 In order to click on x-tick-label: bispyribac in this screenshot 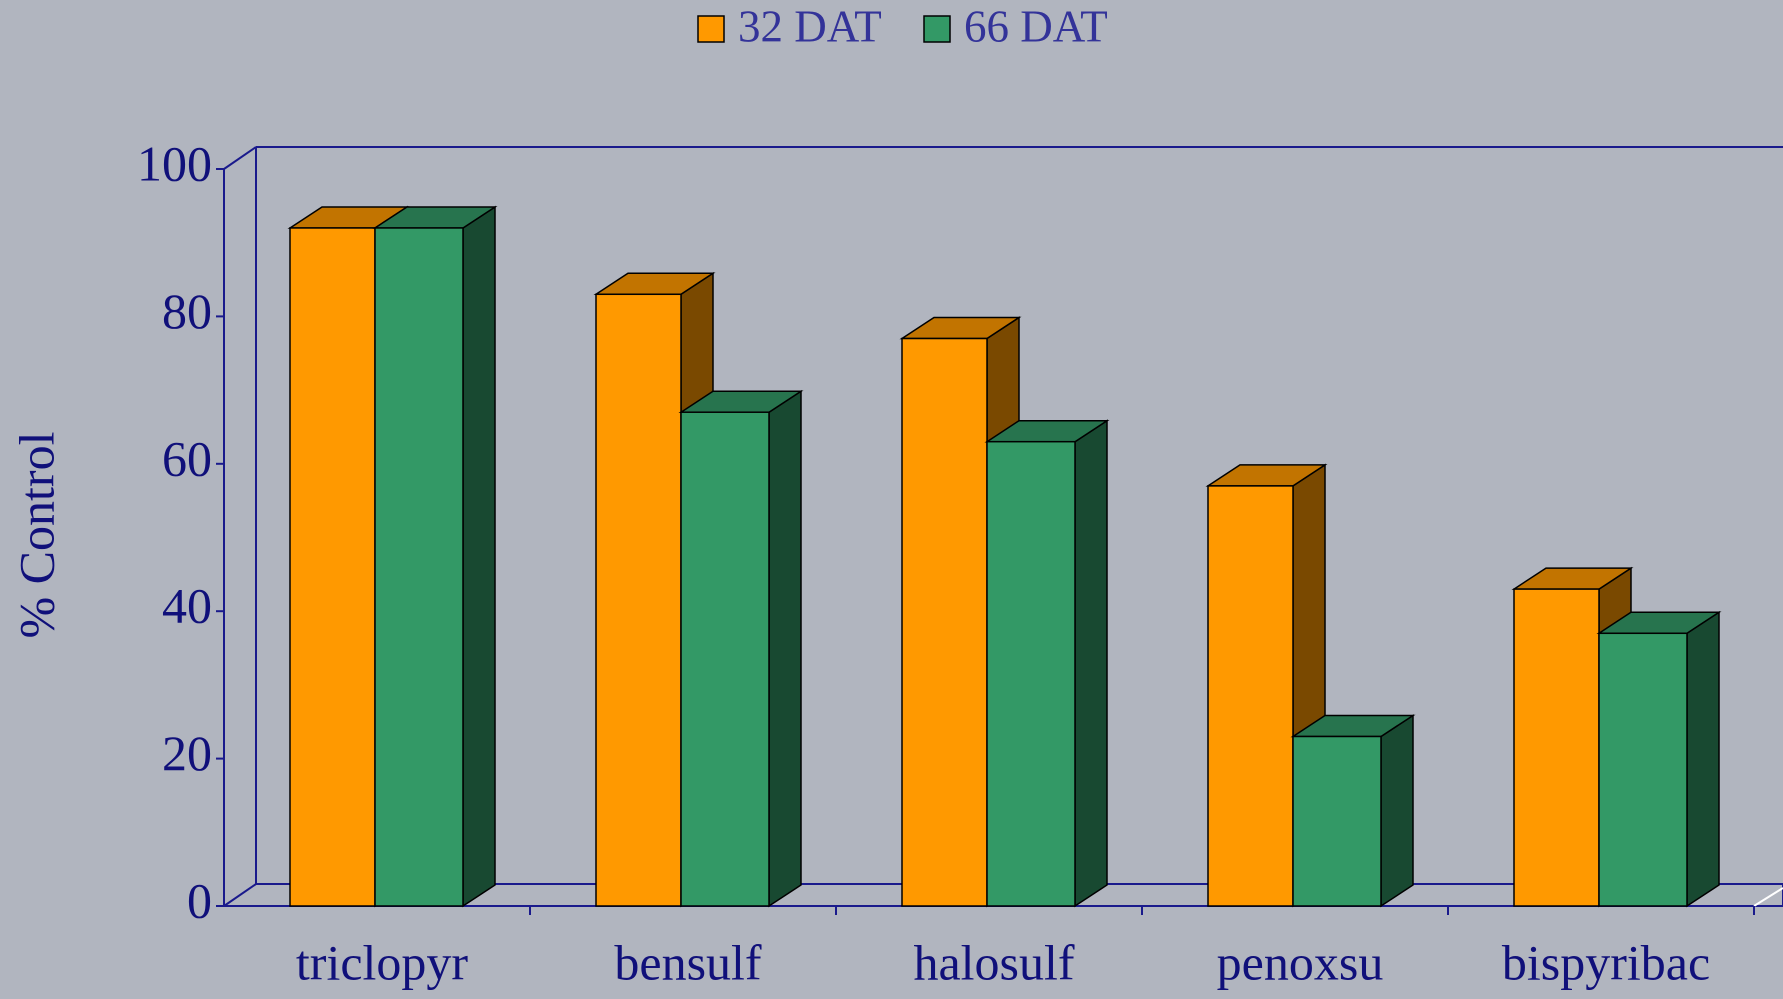, I will do `click(1606, 962)`.